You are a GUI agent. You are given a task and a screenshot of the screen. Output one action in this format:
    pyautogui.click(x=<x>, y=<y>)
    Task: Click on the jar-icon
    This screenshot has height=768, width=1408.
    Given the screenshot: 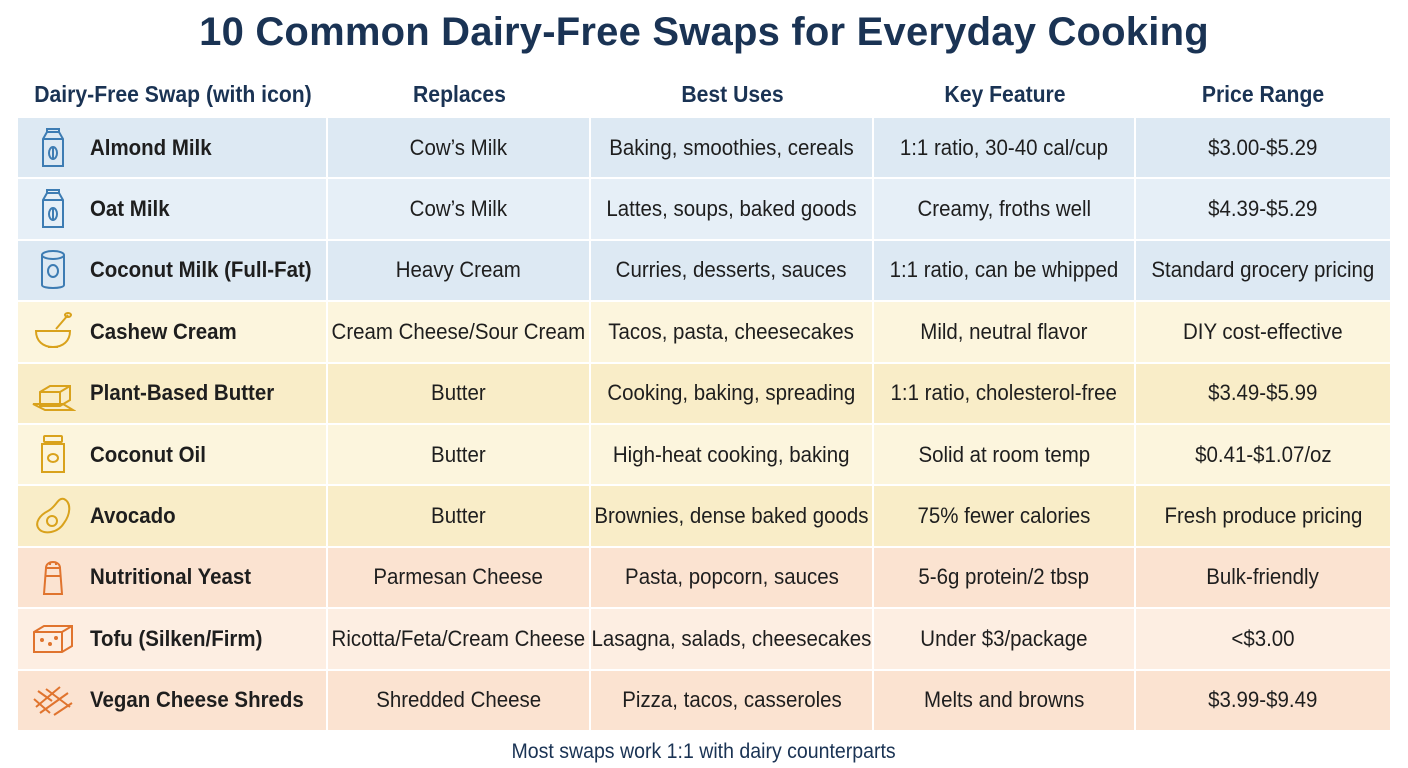 What is the action you would take?
    pyautogui.click(x=53, y=455)
    